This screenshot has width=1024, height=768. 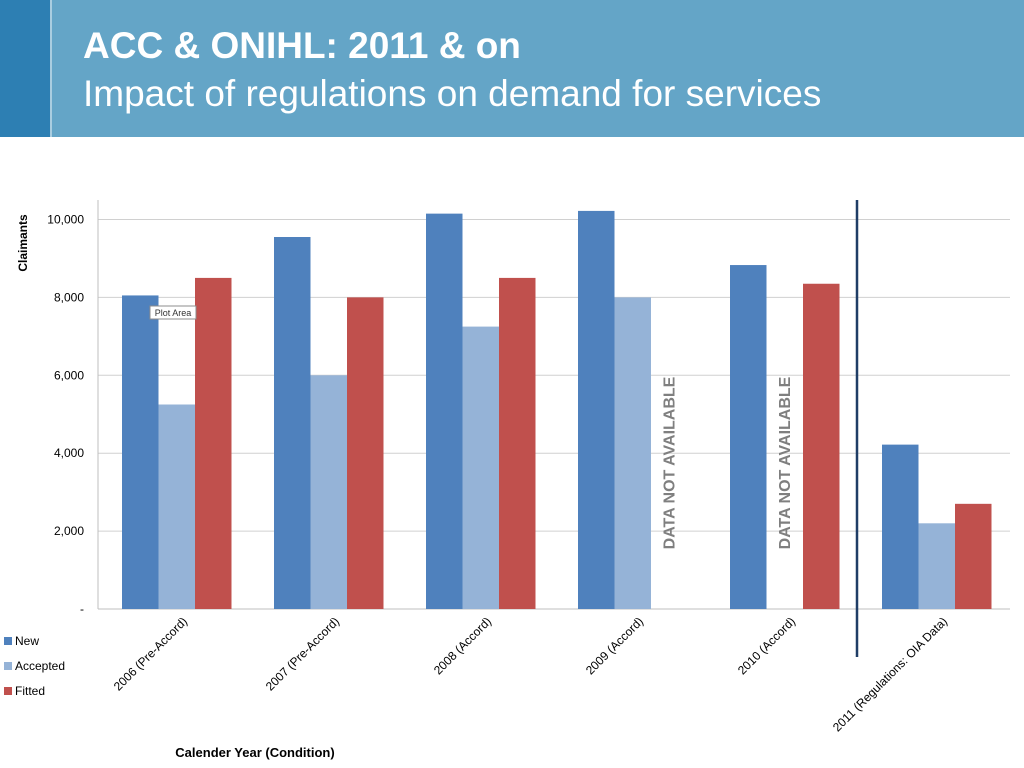 I want to click on plot-area-tooltip: Plot Area, so click(x=173, y=313).